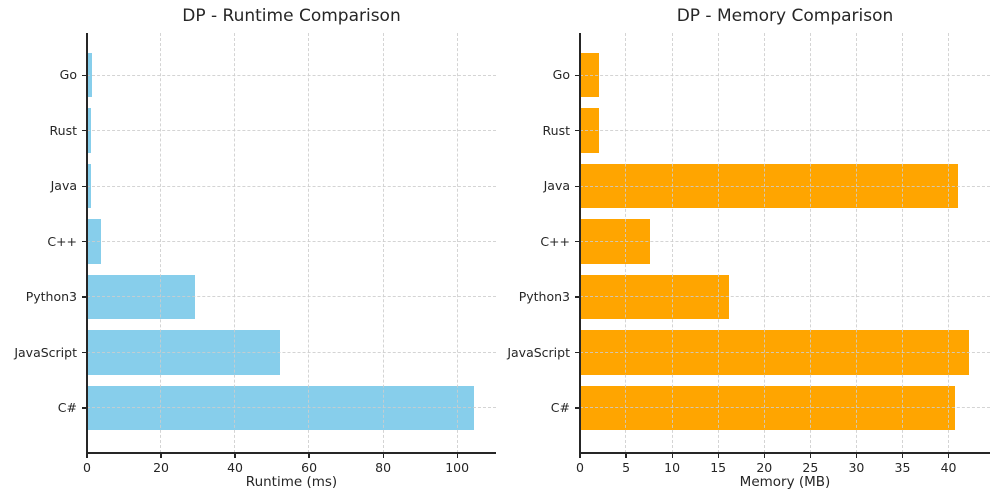  I want to click on x-tick-label-5: 5, so click(626, 467).